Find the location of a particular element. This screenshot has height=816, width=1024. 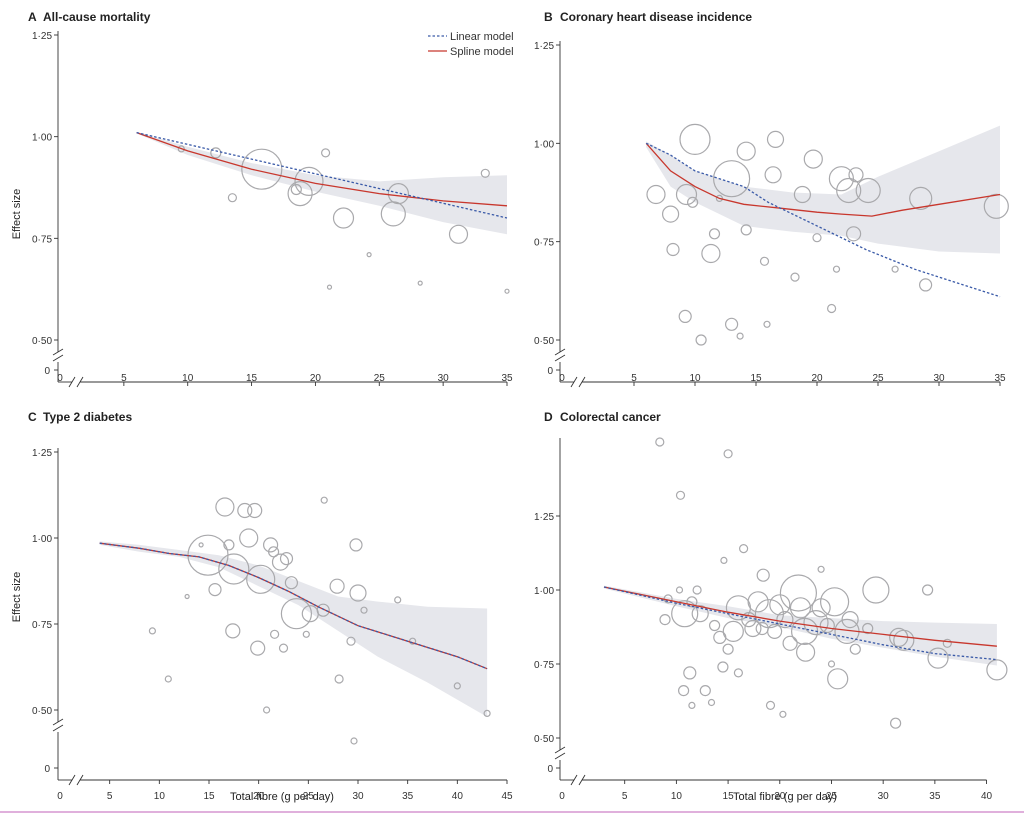

legend-linear-label: Linear model is located at coordinates (482, 37).